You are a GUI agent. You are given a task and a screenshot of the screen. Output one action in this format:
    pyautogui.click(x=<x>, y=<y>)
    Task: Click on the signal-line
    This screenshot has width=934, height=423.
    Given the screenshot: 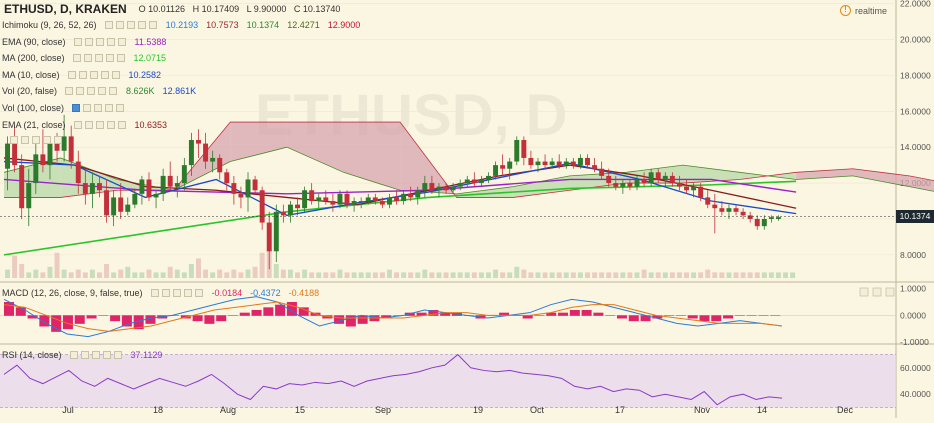 What is the action you would take?
    pyautogui.click(x=393, y=316)
    